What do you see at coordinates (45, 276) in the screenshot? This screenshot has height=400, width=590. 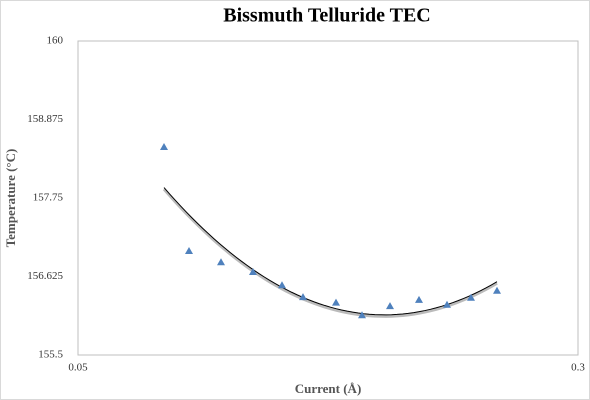 I see `y-tick-label: 156.625` at bounding box center [45, 276].